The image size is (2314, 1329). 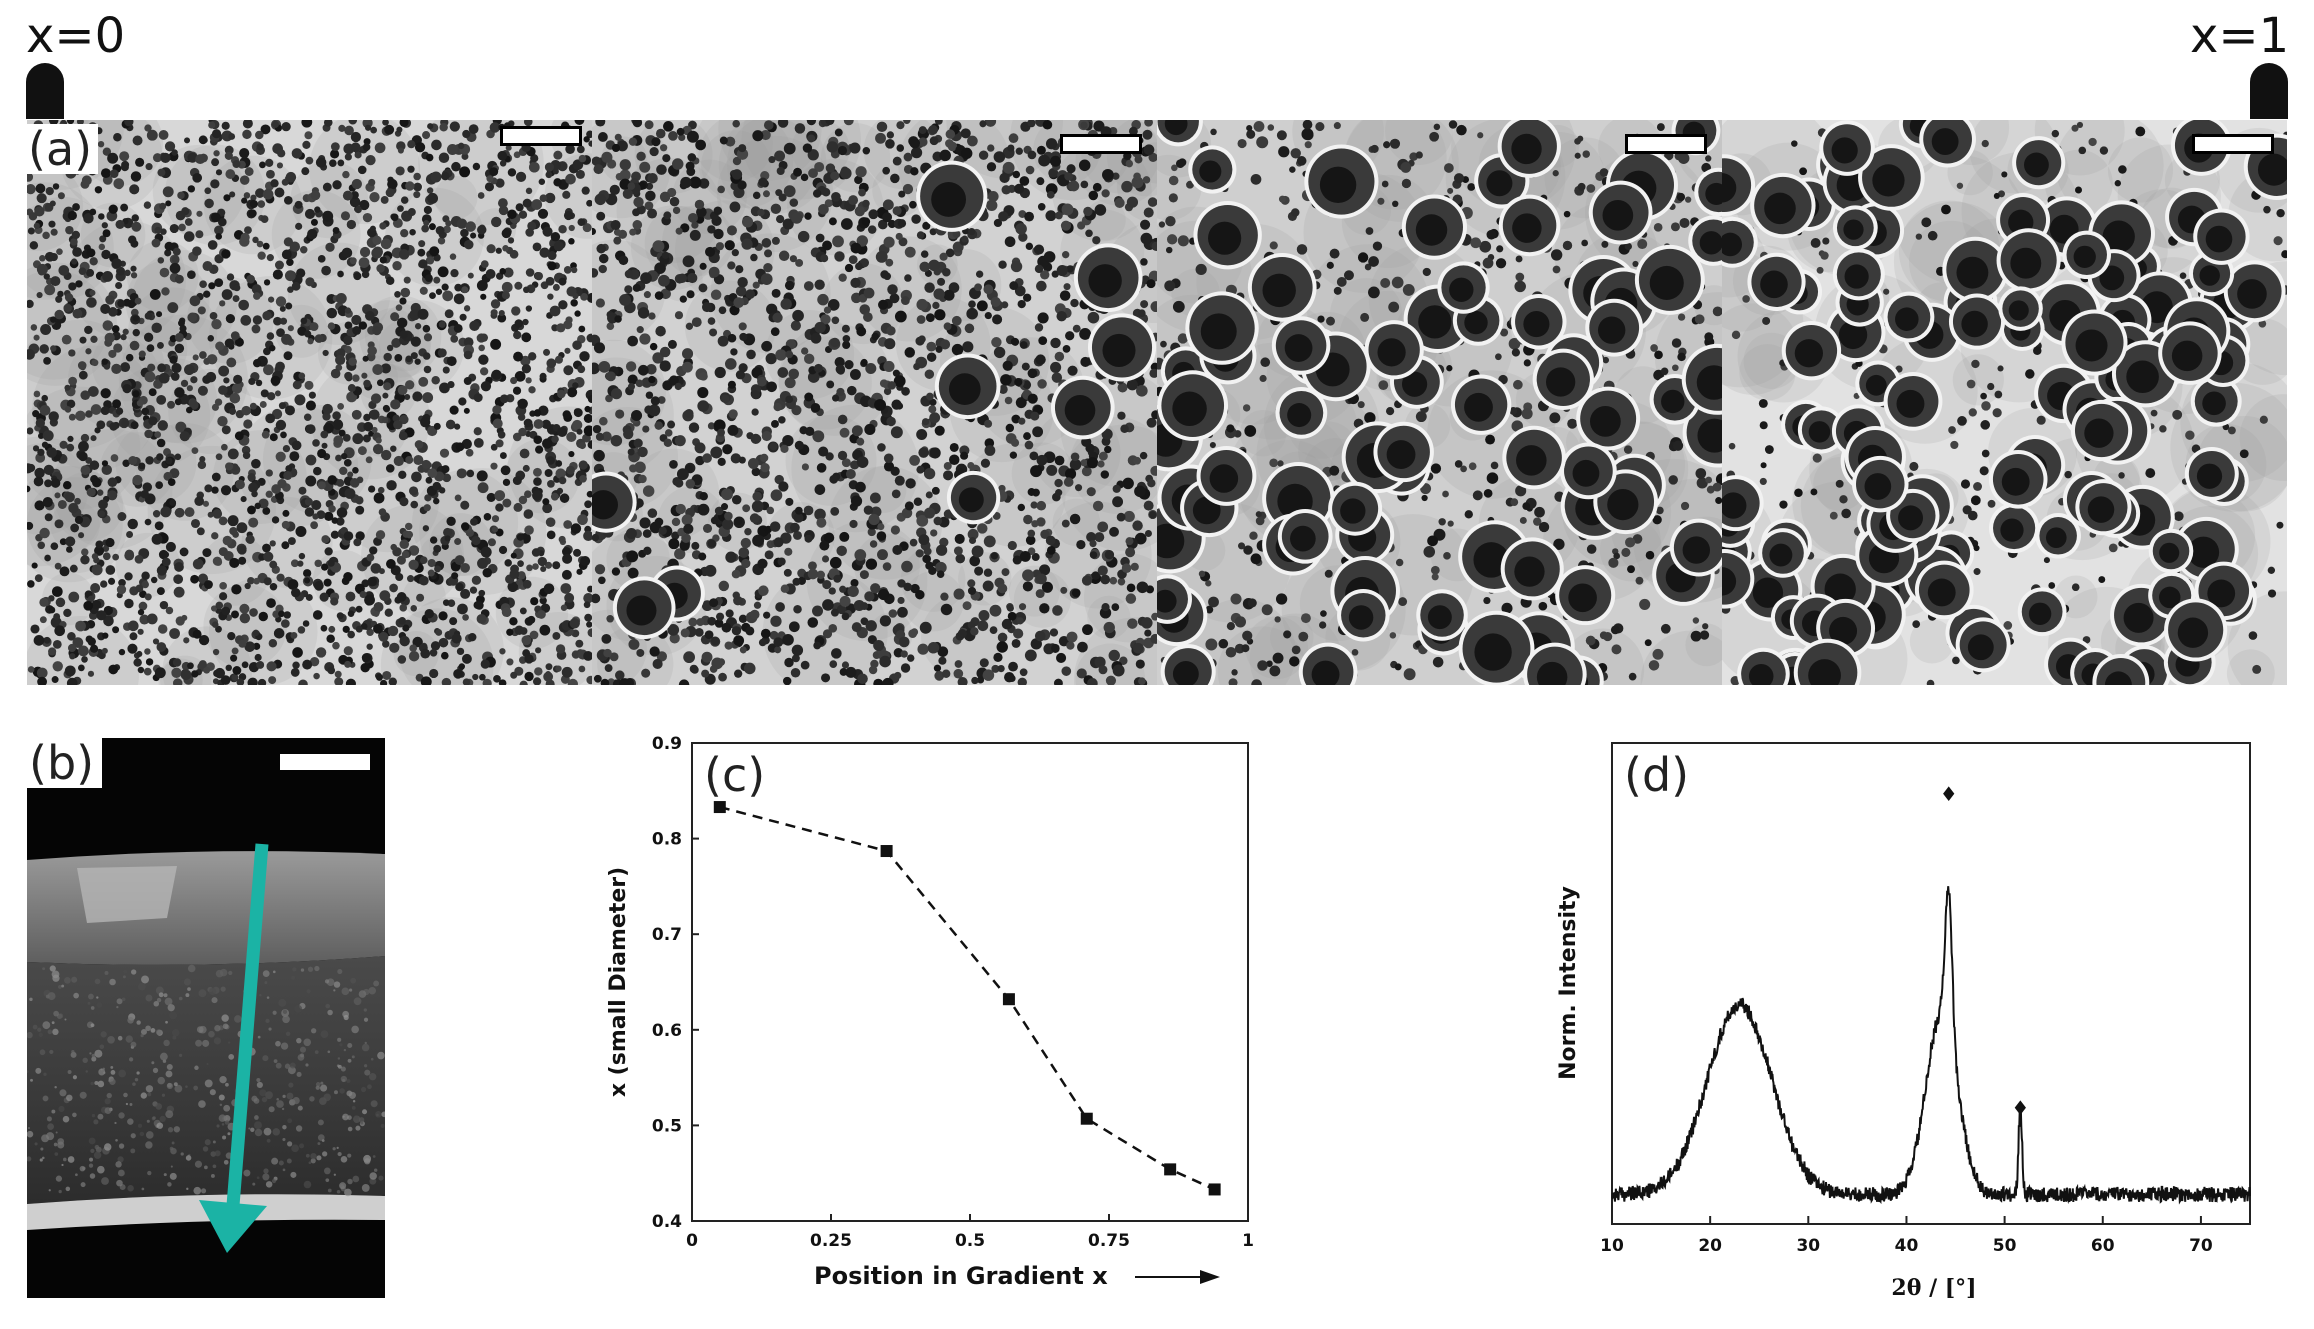 What do you see at coordinates (1933, 1288) in the screenshot?
I see `chart-d-x-axis-title: 2θ / [°]` at bounding box center [1933, 1288].